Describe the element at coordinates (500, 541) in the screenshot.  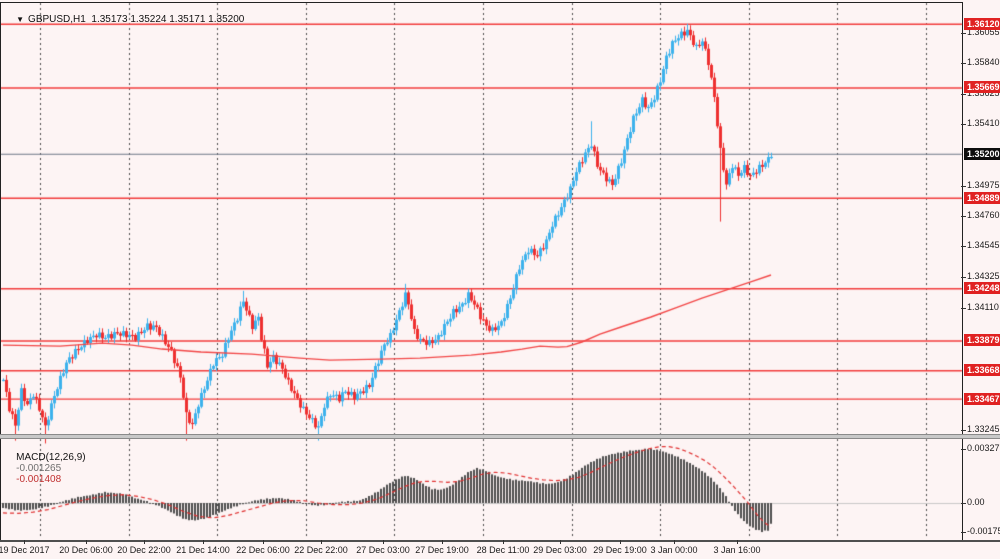
I see `time-axis-line` at that location.